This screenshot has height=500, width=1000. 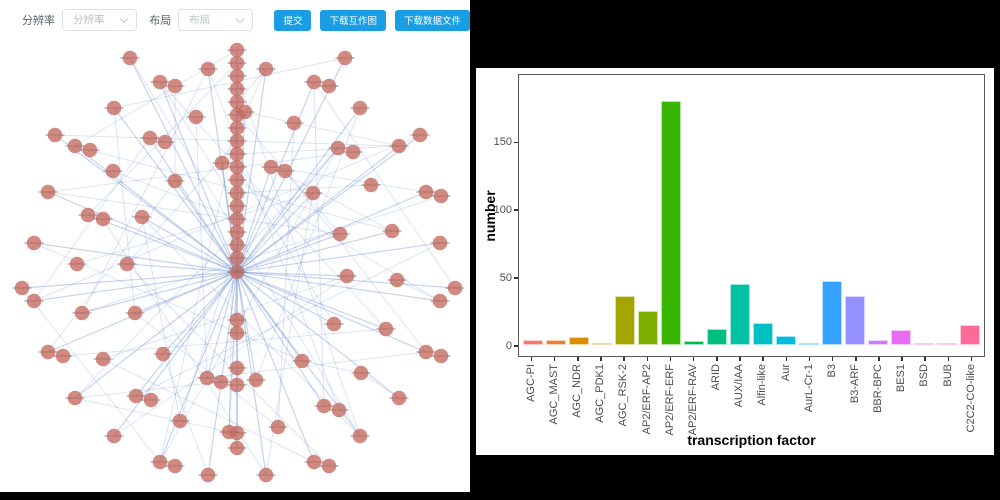 What do you see at coordinates (293, 20) in the screenshot?
I see `submit-button: 提交` at bounding box center [293, 20].